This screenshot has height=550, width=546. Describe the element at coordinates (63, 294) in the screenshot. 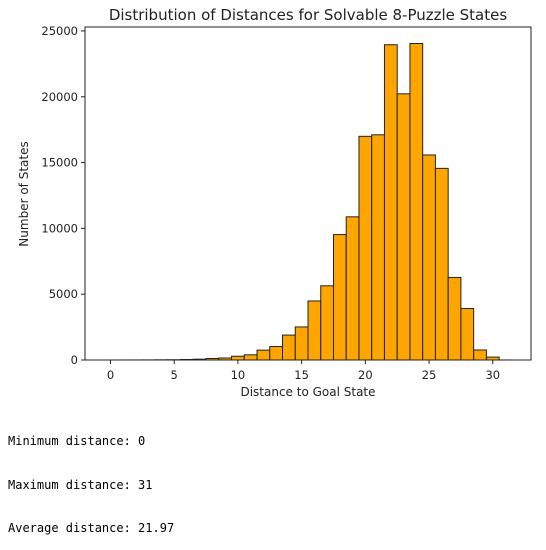

I see `y-tick-label: 5000` at that location.